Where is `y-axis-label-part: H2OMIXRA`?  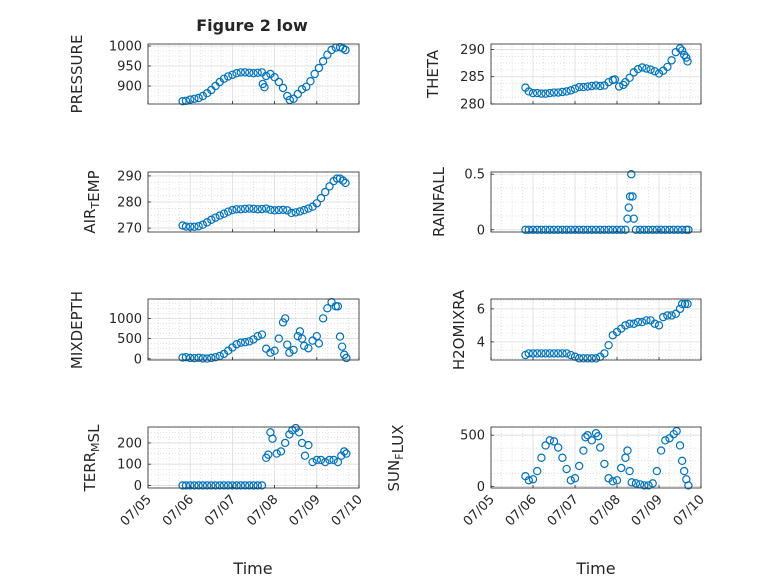 y-axis-label-part: H2OMIXRA is located at coordinates (459, 329).